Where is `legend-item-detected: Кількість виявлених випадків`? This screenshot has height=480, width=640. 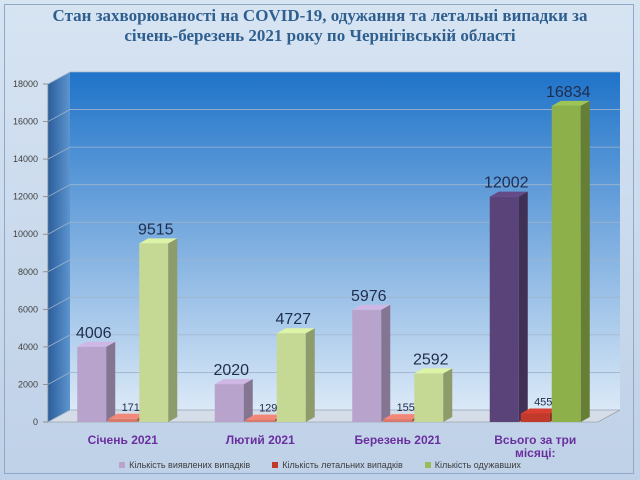
legend-item-detected: Кількість виявлених випадків is located at coordinates (184, 465).